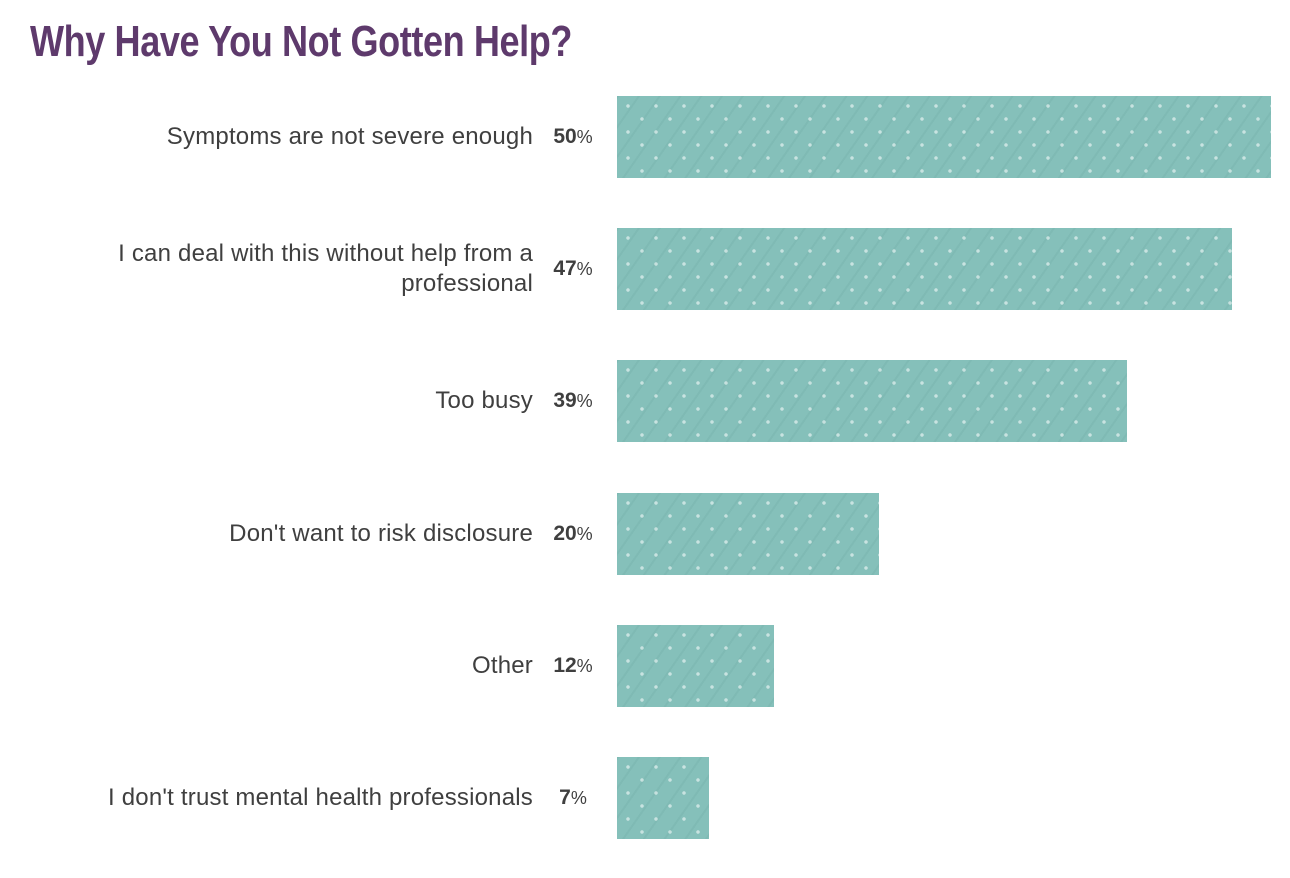 The width and height of the screenshot is (1290, 878). I want to click on value-label: 12%, so click(573, 666).